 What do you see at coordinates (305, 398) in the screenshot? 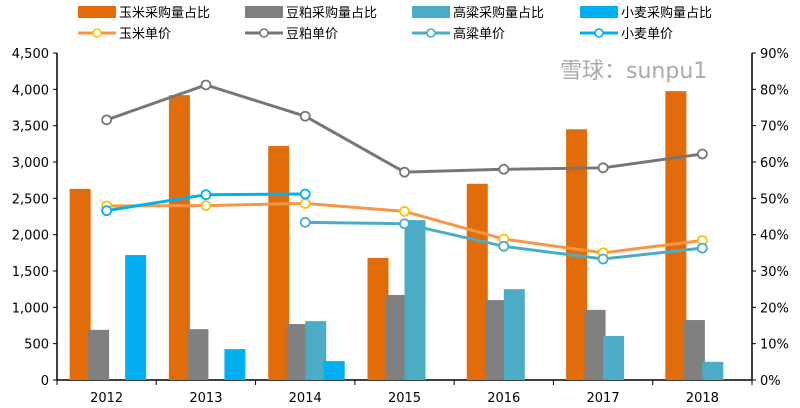
I see `x-tick-label: 2014` at bounding box center [305, 398].